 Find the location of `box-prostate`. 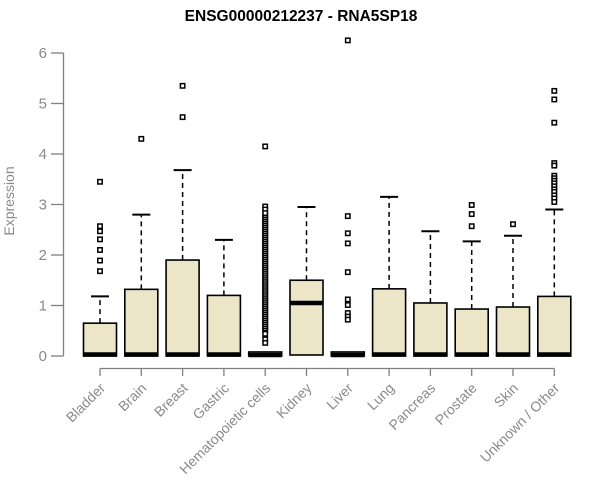

box-prostate is located at coordinates (472, 332).